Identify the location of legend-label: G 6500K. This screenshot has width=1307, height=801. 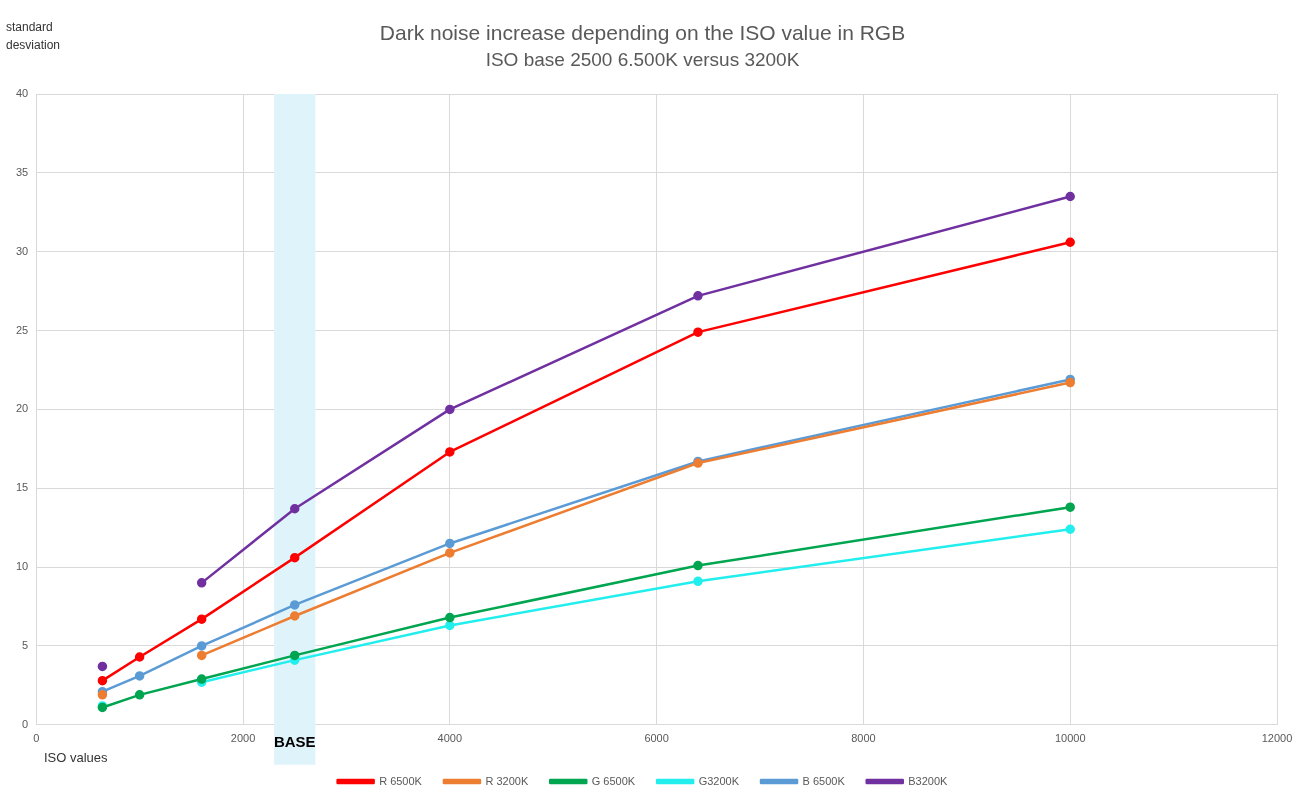
(613, 780).